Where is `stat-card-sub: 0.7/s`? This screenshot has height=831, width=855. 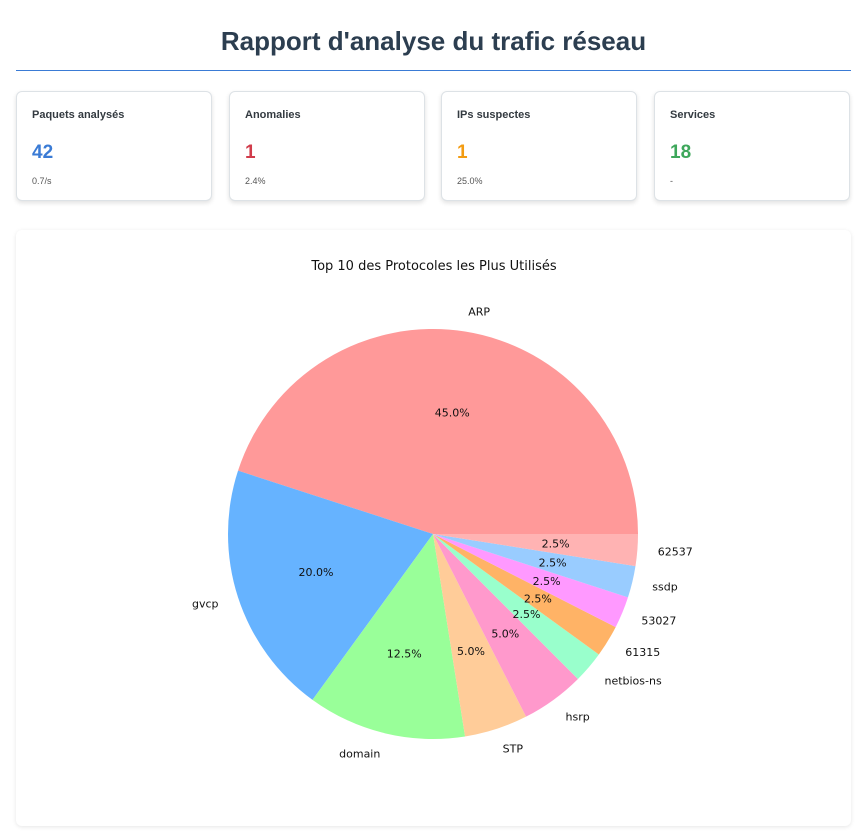
stat-card-sub: 0.7/s is located at coordinates (42, 181).